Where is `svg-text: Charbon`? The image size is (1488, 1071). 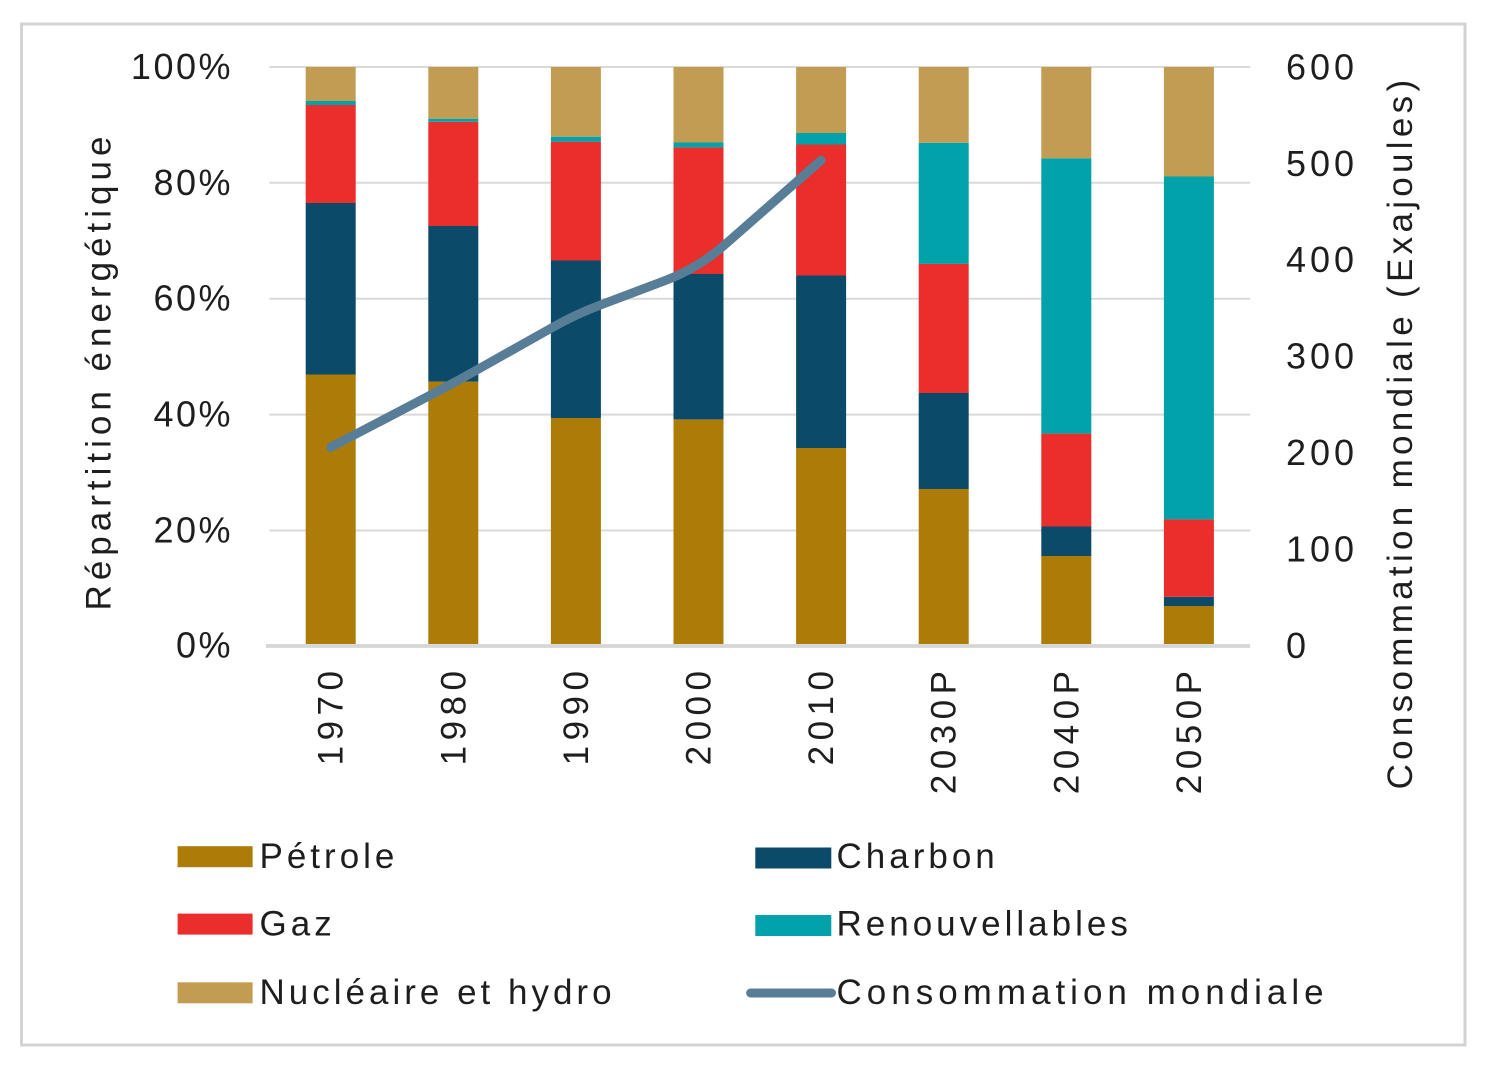
svg-text: Charbon is located at coordinates (918, 856).